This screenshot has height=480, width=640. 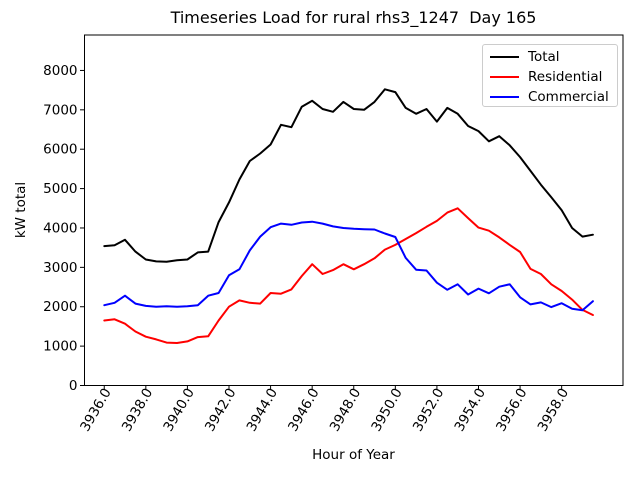 What do you see at coordinates (553, 410) in the screenshot?
I see `x-tick-label: 3958.0` at bounding box center [553, 410].